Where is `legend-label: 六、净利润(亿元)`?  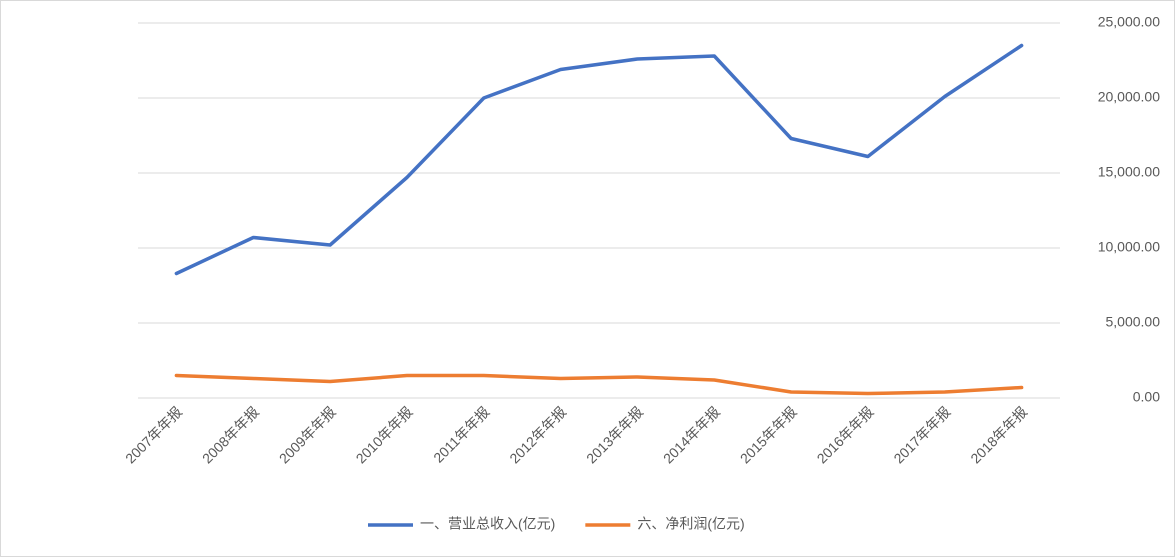
legend-label: 六、净利润(亿元) is located at coordinates (690, 524).